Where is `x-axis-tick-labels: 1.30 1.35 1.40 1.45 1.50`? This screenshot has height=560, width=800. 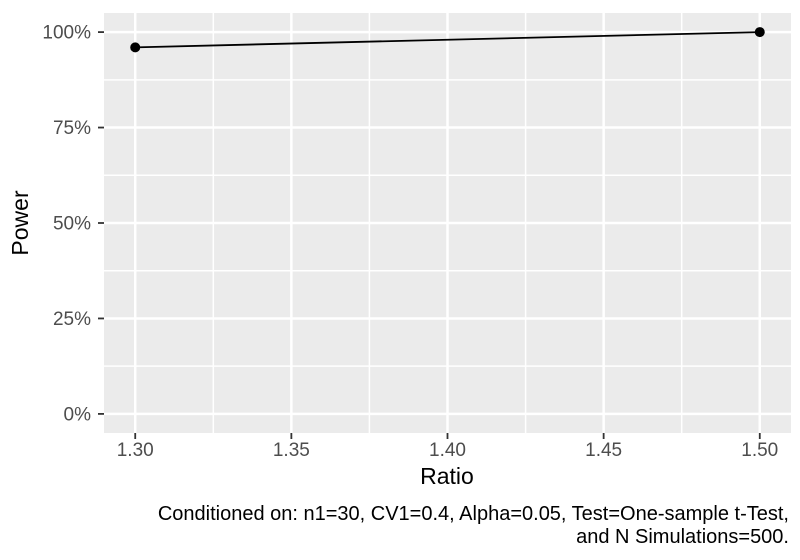
x-axis-tick-labels: 1.30 1.35 1.40 1.45 1.50 is located at coordinates (448, 450).